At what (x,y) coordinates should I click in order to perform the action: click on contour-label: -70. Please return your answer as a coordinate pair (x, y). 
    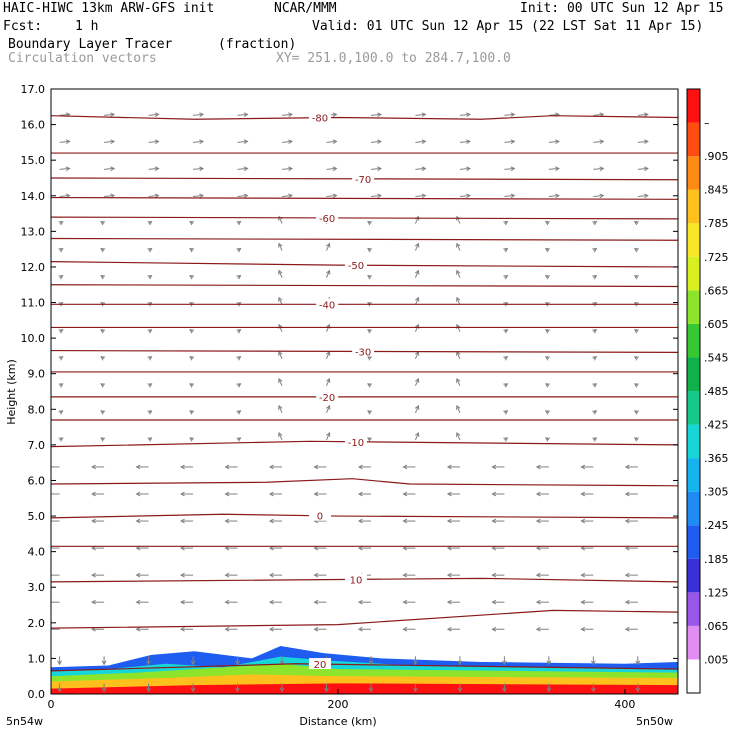
    Looking at the image, I should click on (363, 180).